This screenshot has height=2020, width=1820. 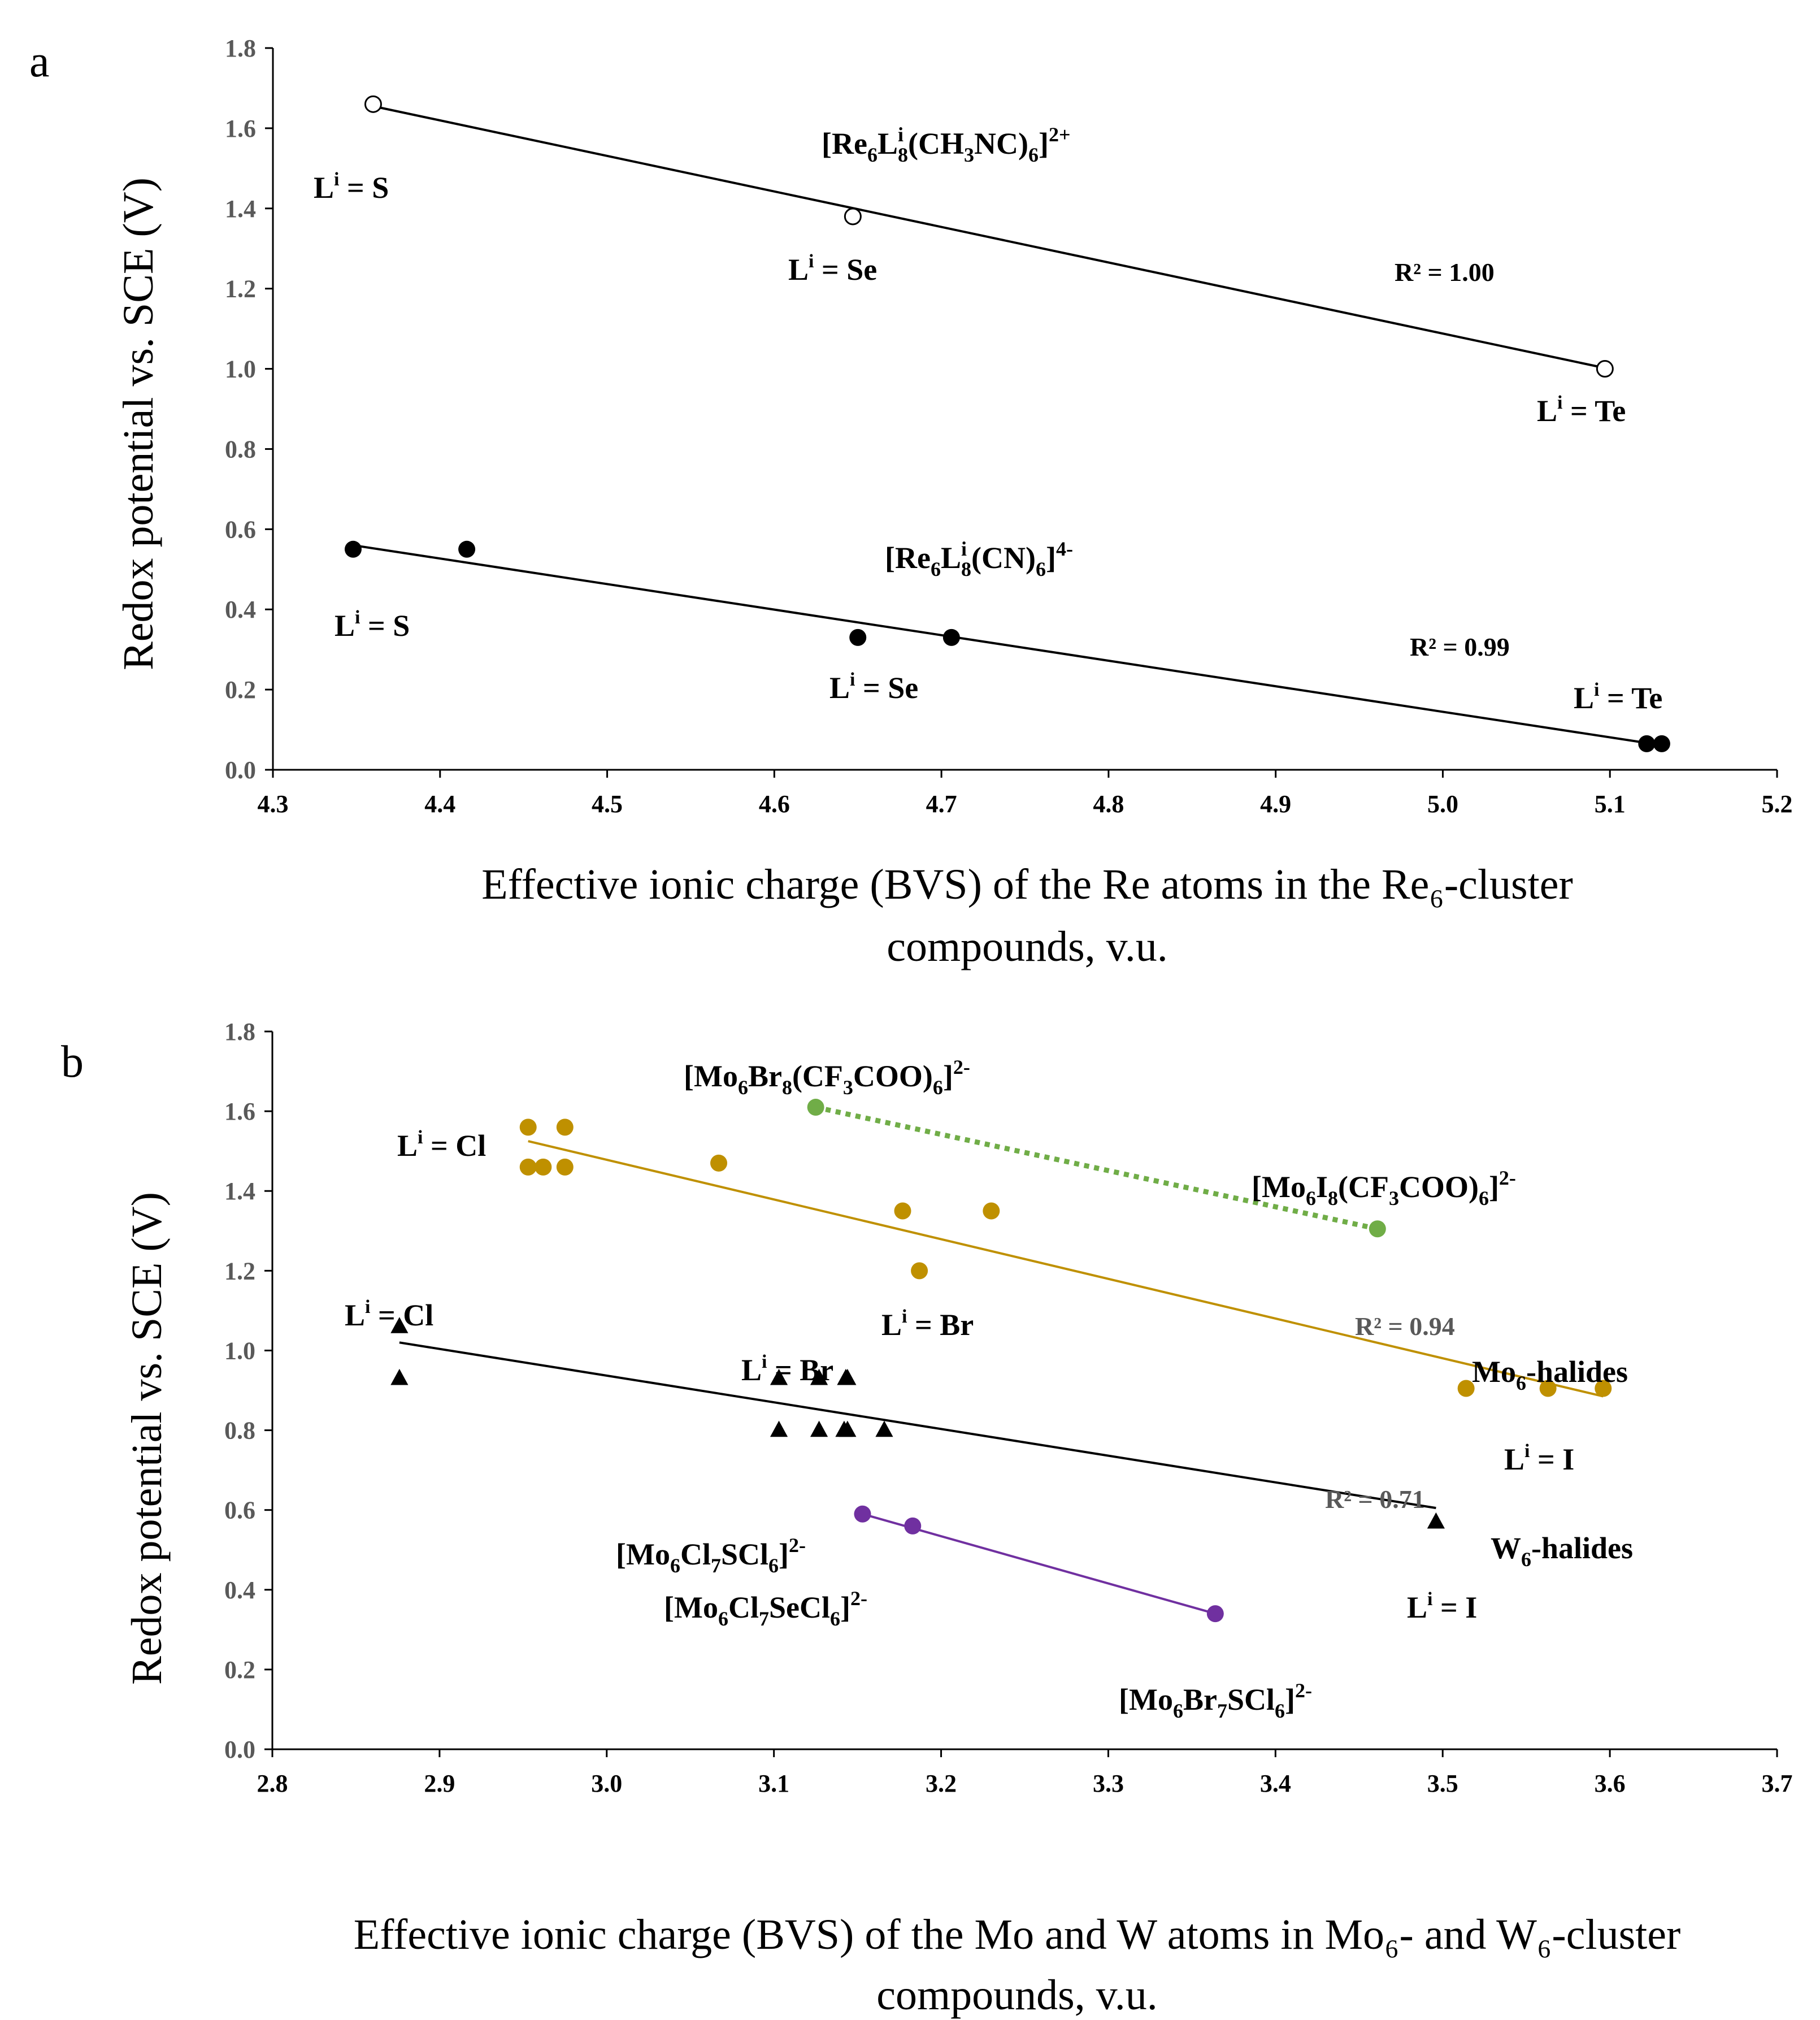 What do you see at coordinates (240, 369) in the screenshot?
I see `a-y-tick-label: 1.0` at bounding box center [240, 369].